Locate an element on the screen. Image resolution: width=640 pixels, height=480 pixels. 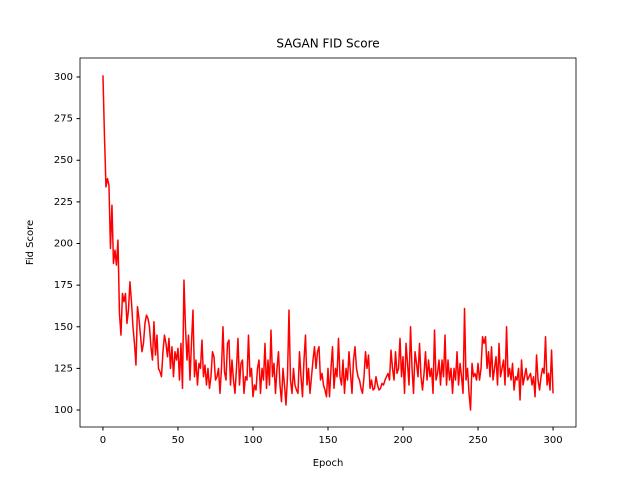
x-tick-label: 250 is located at coordinates (477, 440).